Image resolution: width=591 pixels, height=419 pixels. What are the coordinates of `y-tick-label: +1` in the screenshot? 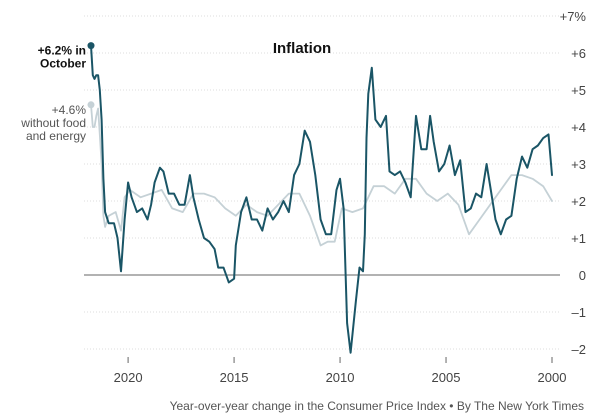 It's located at (578, 238).